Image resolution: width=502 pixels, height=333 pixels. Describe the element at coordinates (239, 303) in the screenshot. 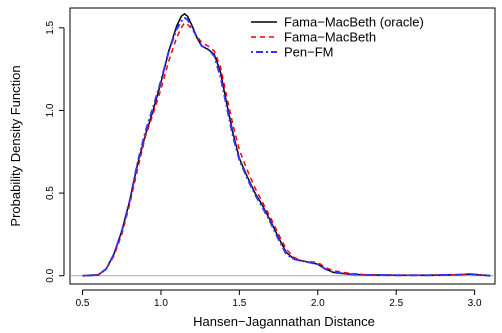

I see `x-tick-label: 1.5` at that location.